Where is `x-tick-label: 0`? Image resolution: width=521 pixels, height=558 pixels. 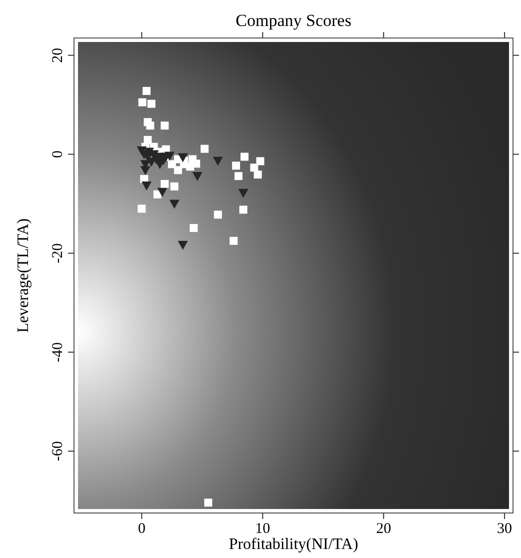 x-tick-label: 0 is located at coordinates (142, 529).